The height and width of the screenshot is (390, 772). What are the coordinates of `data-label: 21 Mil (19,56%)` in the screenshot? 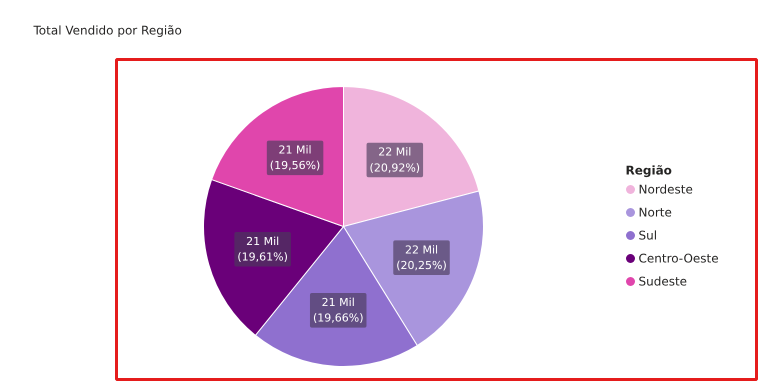 It's located at (295, 158).